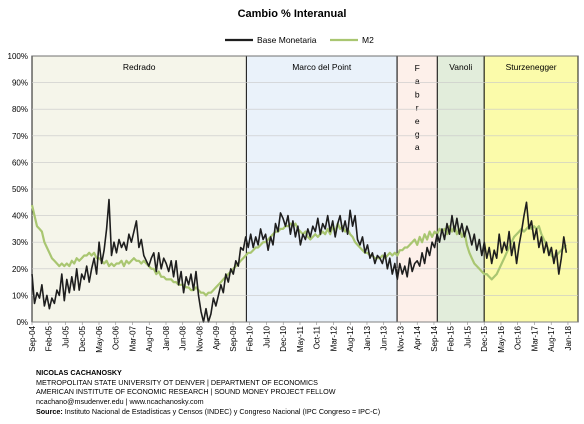 This screenshot has height=424, width=584. Describe the element at coordinates (417, 94) in the screenshot. I see `period-label-letter: b` at that location.